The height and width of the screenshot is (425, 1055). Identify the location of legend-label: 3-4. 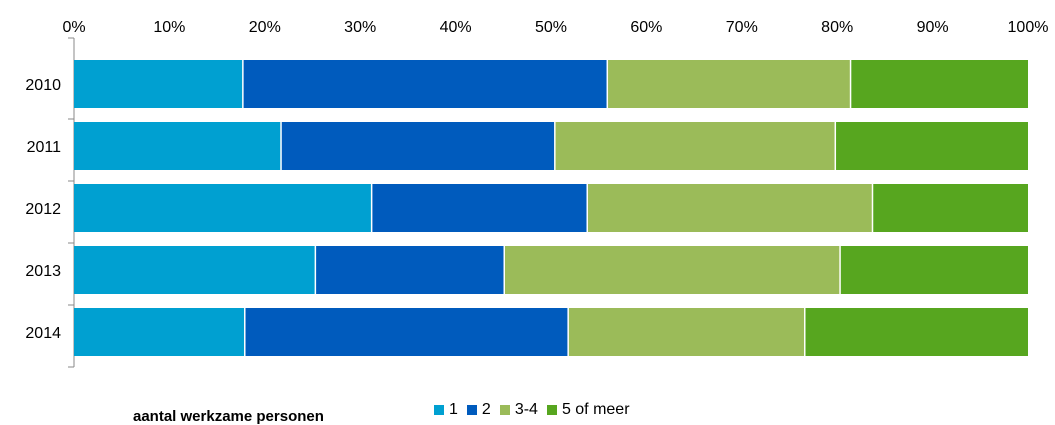
(526, 409).